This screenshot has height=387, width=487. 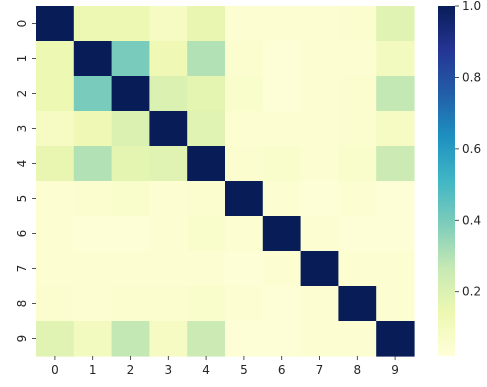 What do you see at coordinates (22, 199) in the screenshot?
I see `y-tick-label: 5` at bounding box center [22, 199].